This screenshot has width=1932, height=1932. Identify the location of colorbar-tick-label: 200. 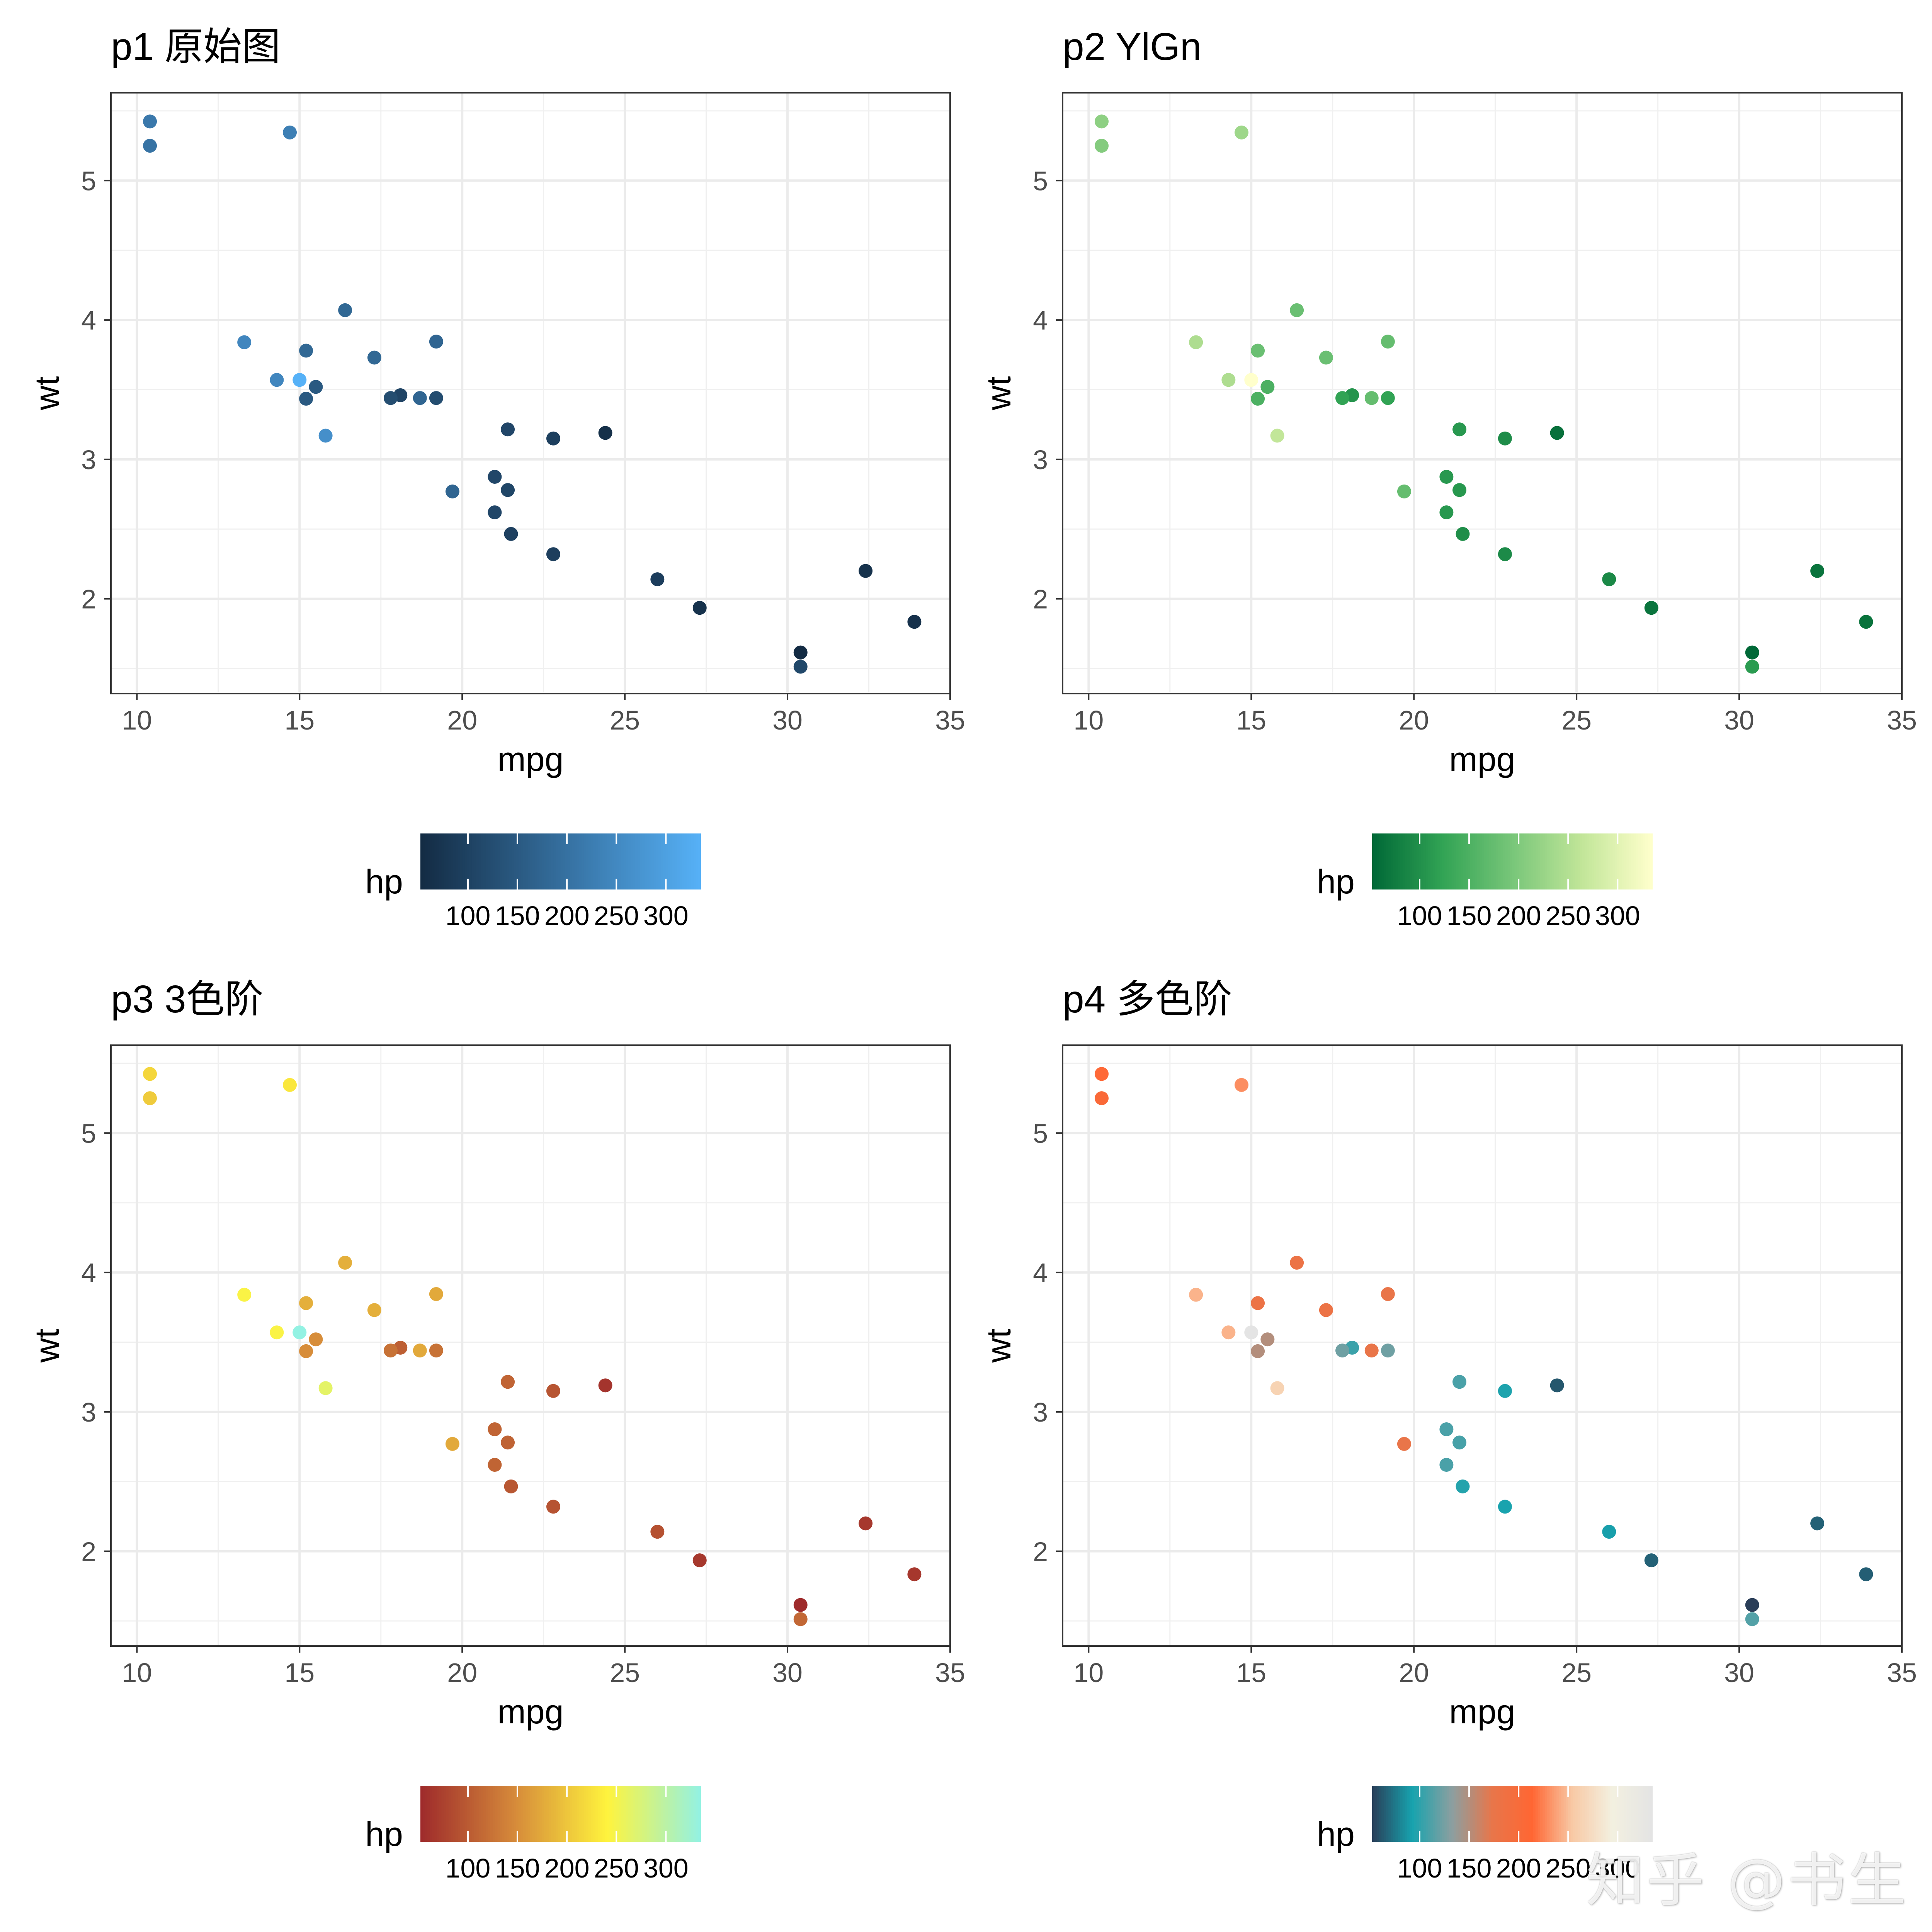
(567, 916).